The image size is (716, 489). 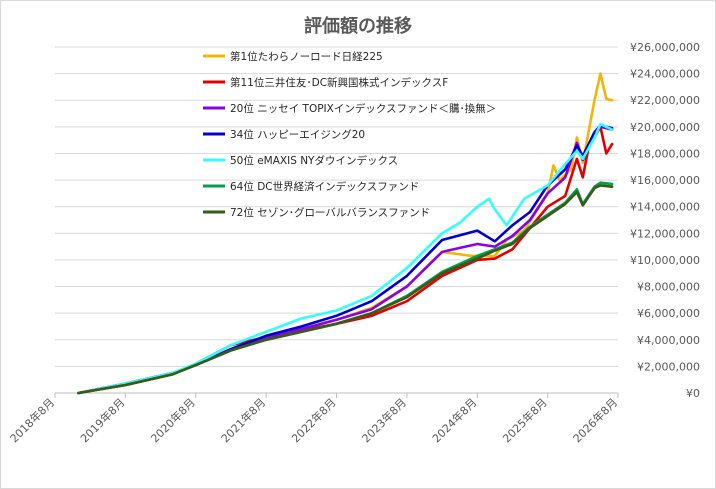 What do you see at coordinates (665, 74) in the screenshot?
I see `y-tick-label: ¥24,000,000` at bounding box center [665, 74].